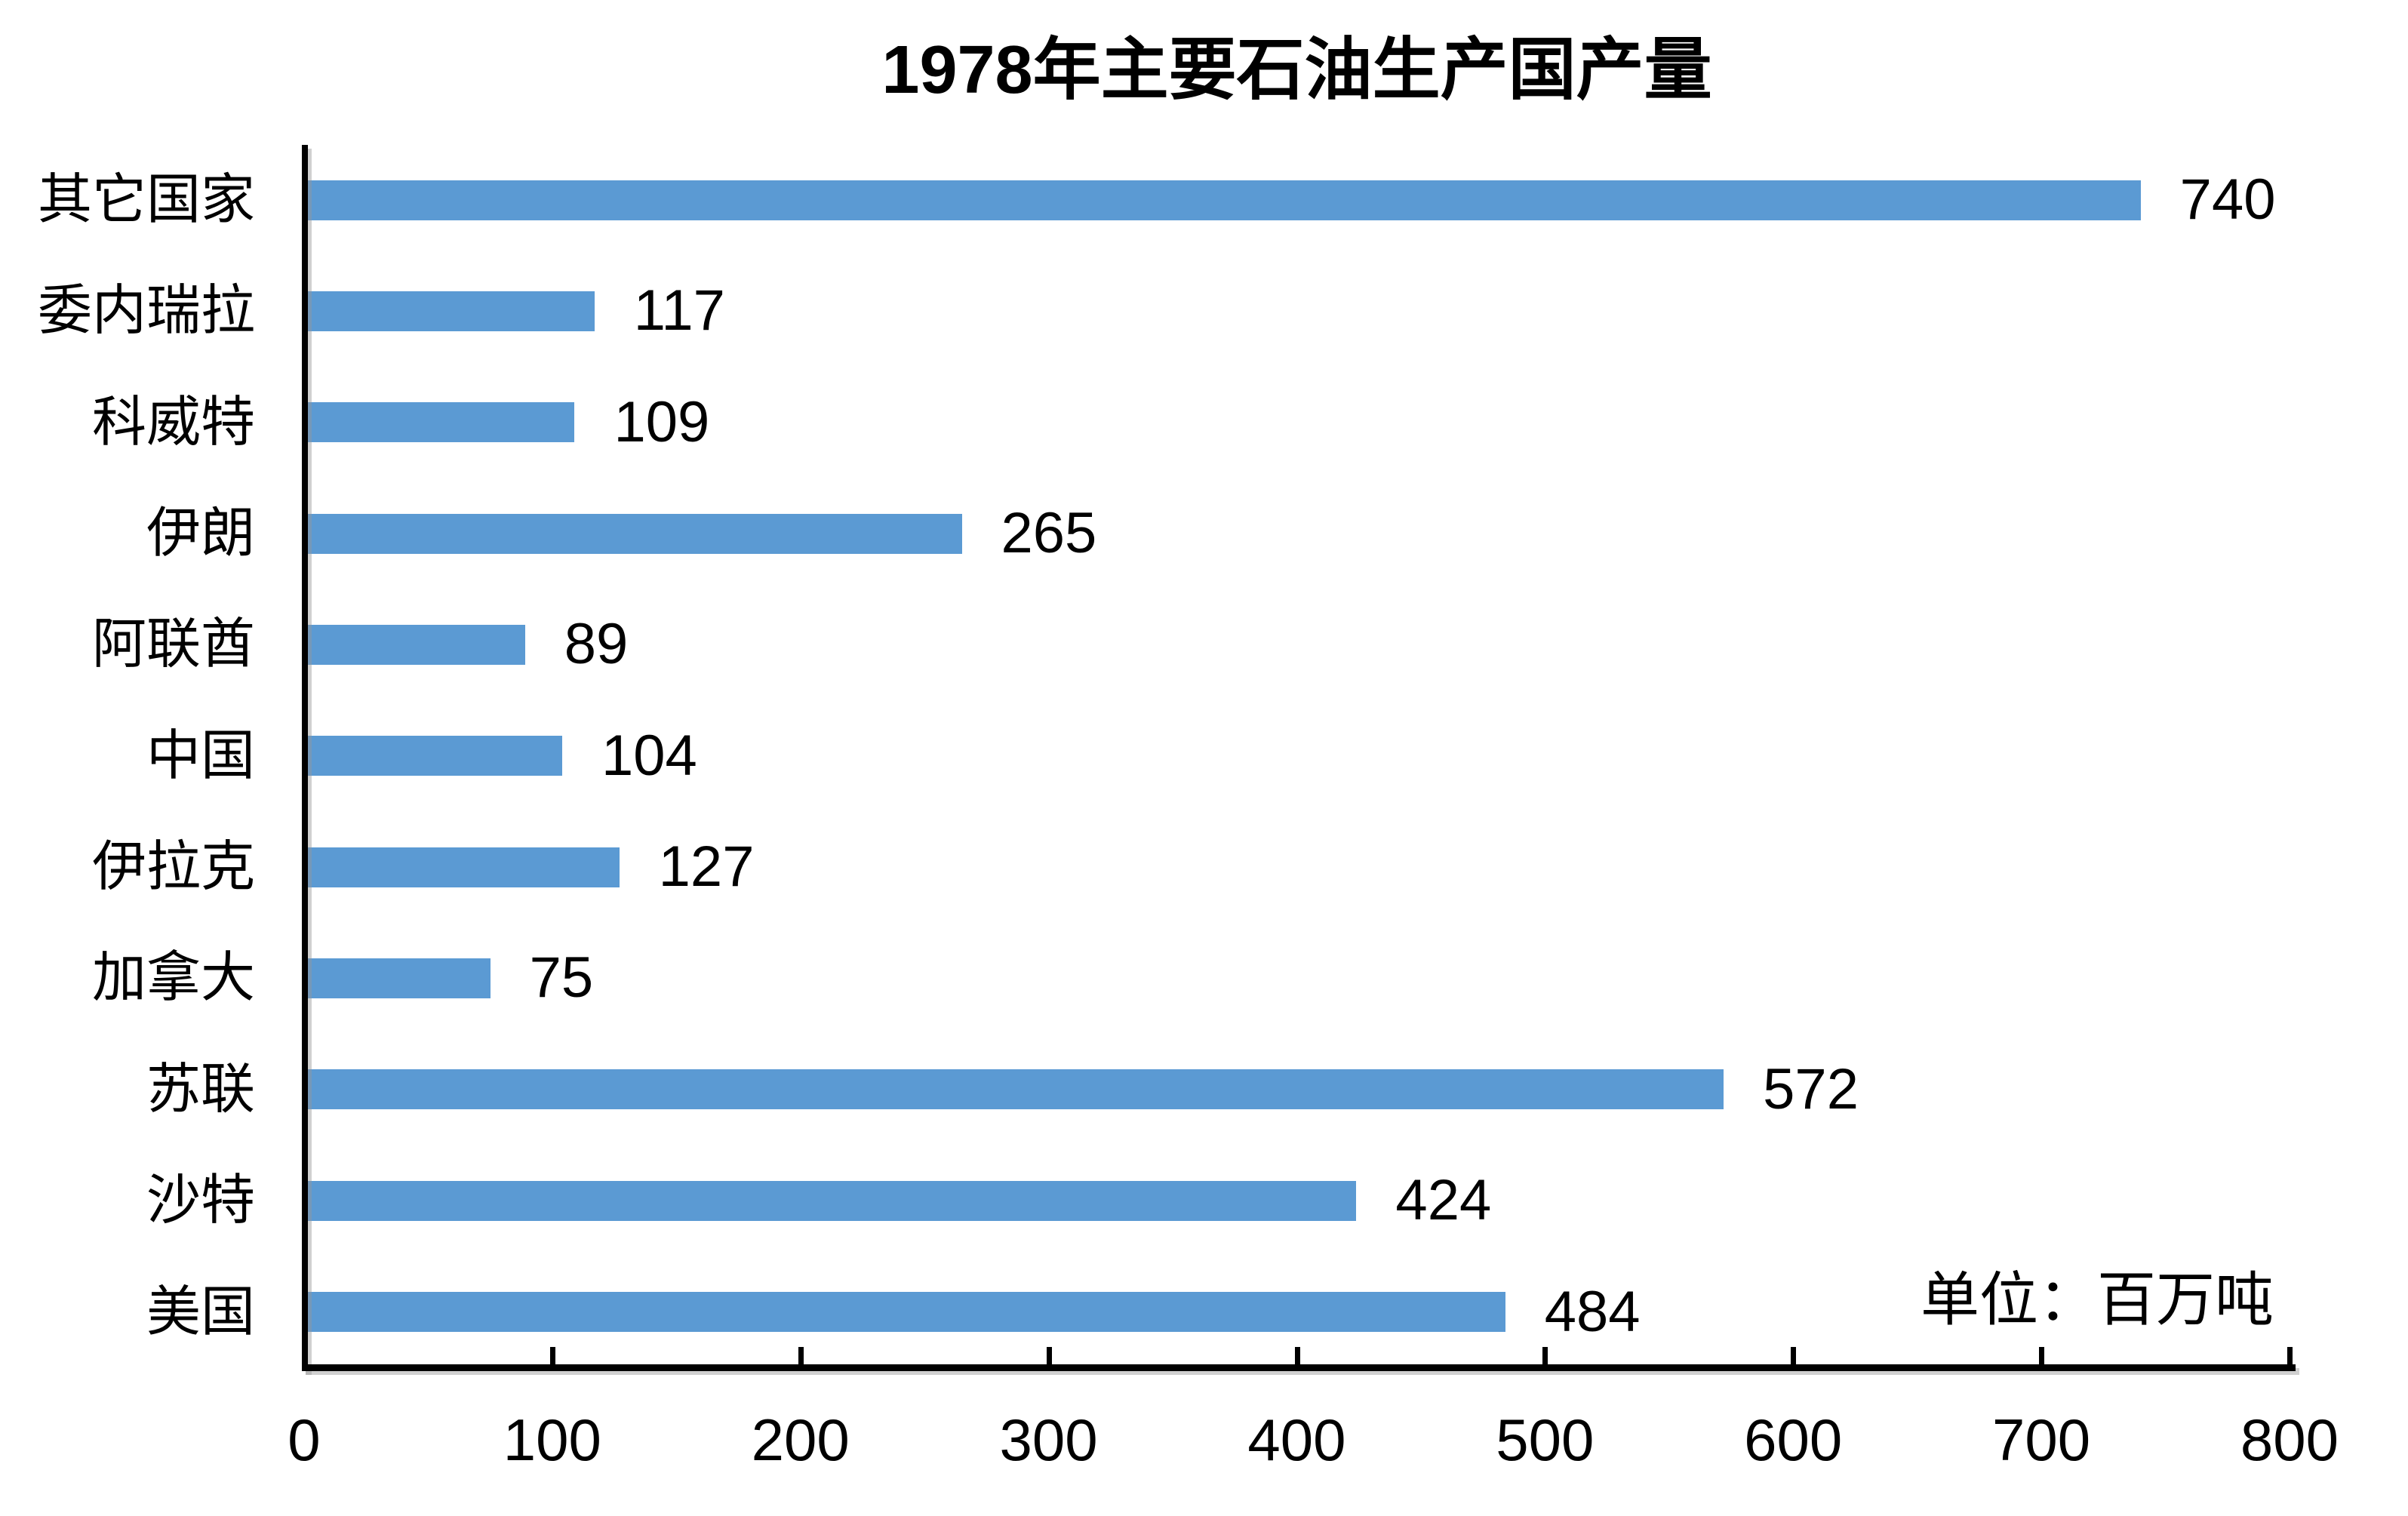 The height and width of the screenshot is (1516, 2408). I want to click on category-label: 苏联, so click(200, 1089).